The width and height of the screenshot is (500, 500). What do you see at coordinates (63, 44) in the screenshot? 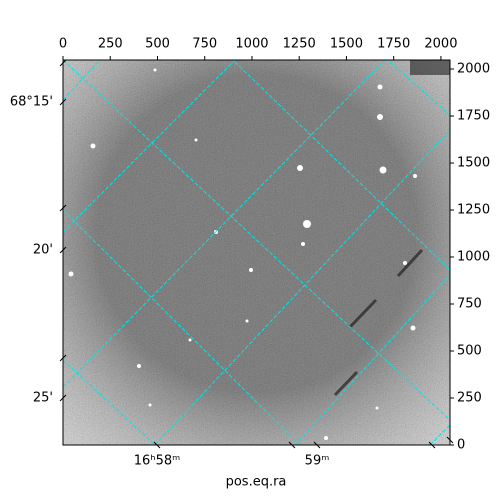
I see `x-tick-label: 0` at bounding box center [63, 44].